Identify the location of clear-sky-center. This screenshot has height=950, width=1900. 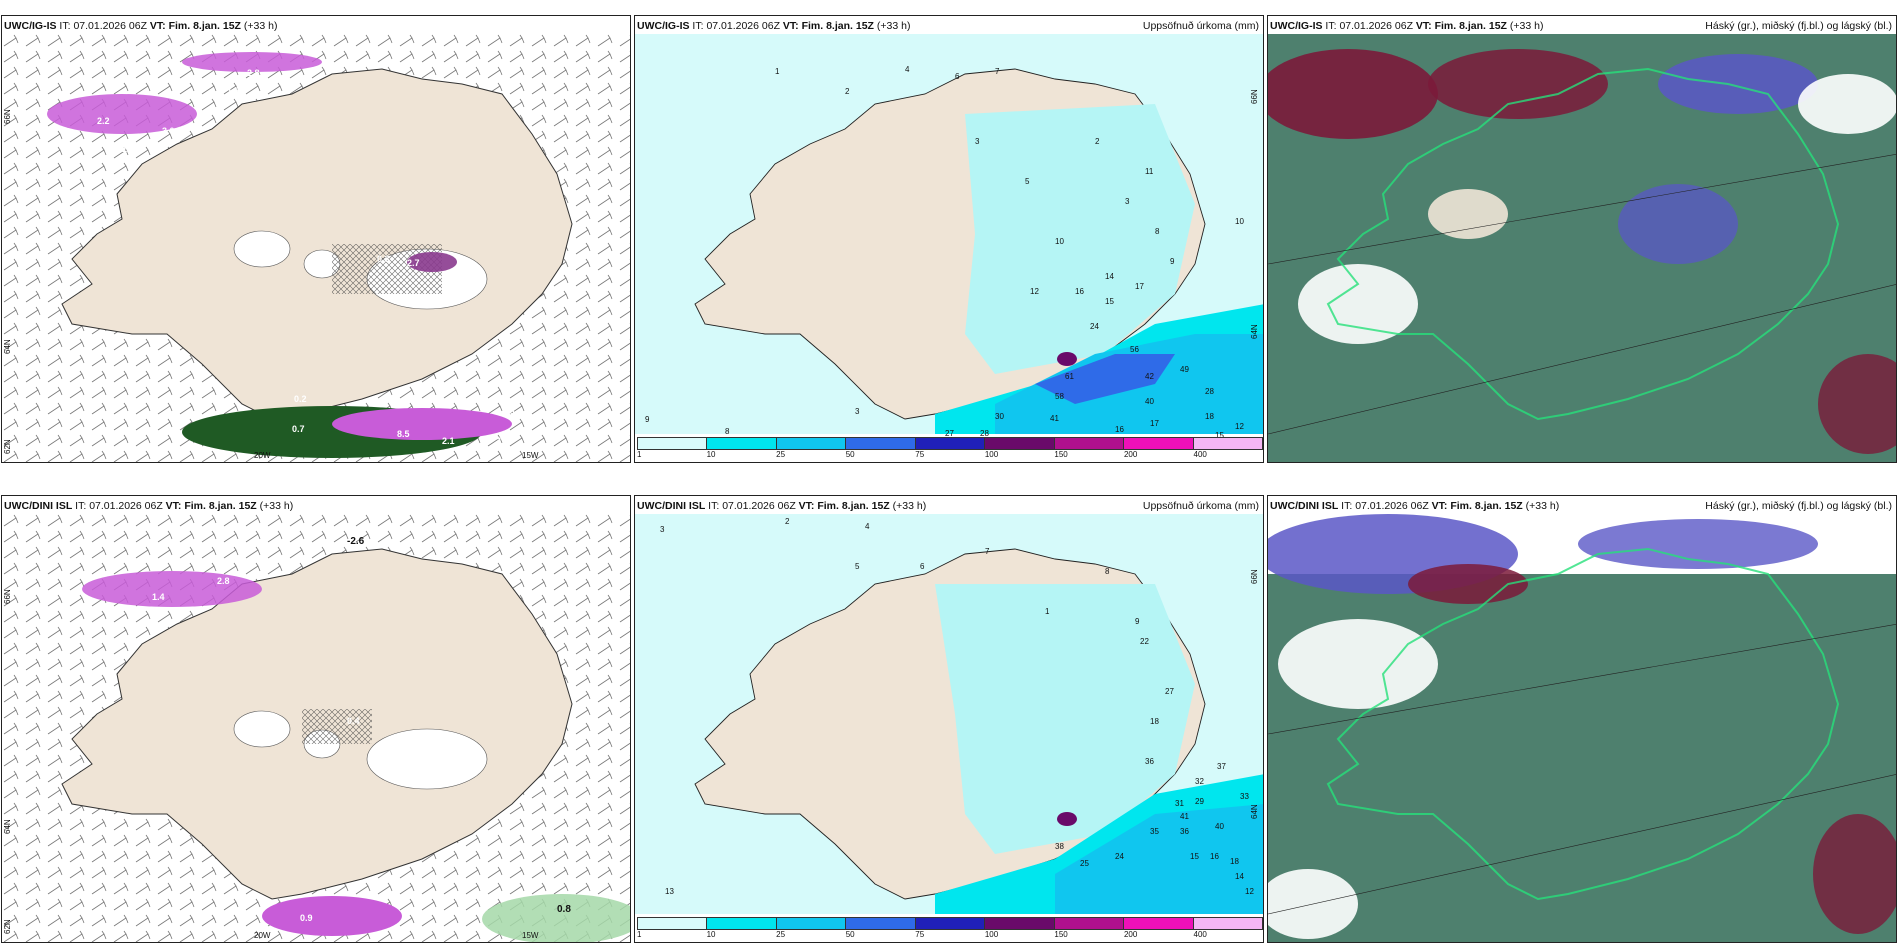
(1468, 214).